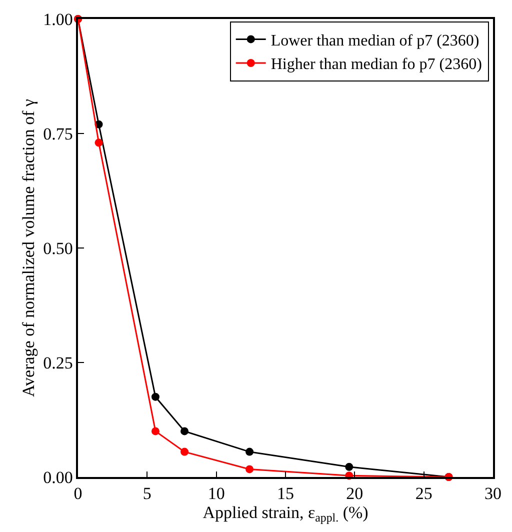  I want to click on y-tick-label: 1.00, so click(58, 19).